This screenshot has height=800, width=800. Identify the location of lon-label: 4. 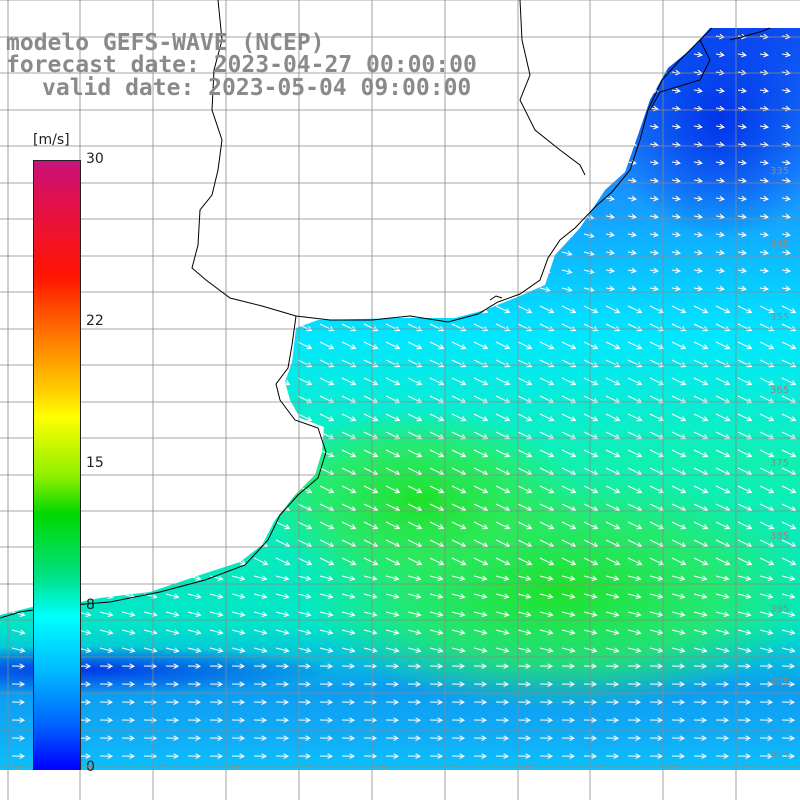
(17, 766).